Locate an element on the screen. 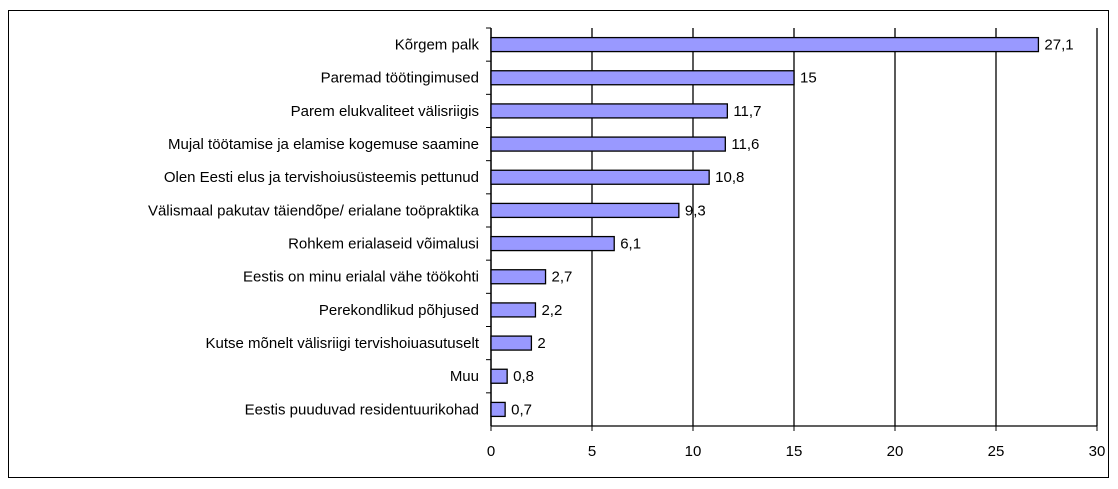  data-label: 2,2 is located at coordinates (551, 310).